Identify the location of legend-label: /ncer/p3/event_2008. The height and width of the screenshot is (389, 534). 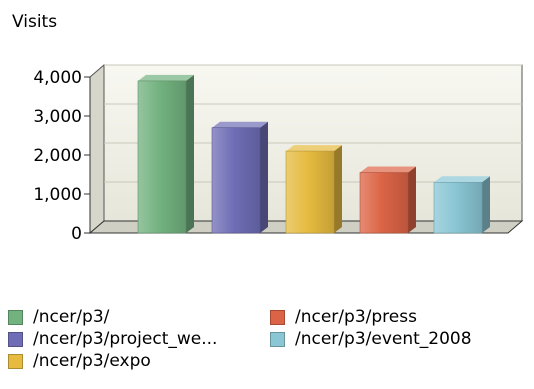
(383, 339).